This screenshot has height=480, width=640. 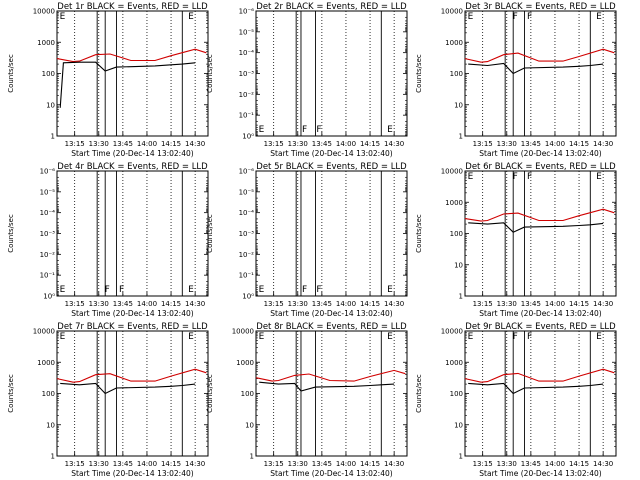 What do you see at coordinates (540, 7) in the screenshot?
I see `panel-title: Det 3r BLACK = Events, RED = LLD` at bounding box center [540, 7].